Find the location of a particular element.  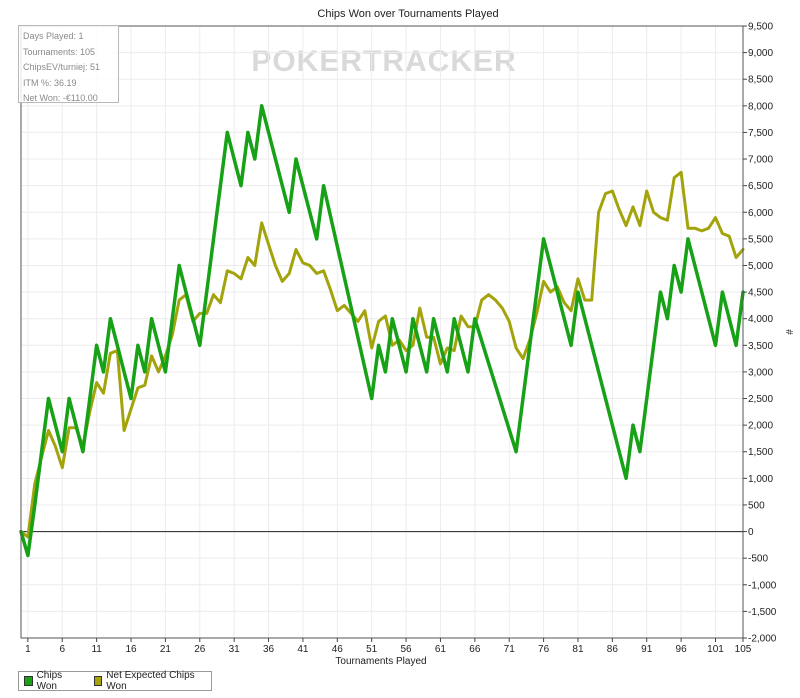

y-tick-label: 8,500 is located at coordinates (760, 80).